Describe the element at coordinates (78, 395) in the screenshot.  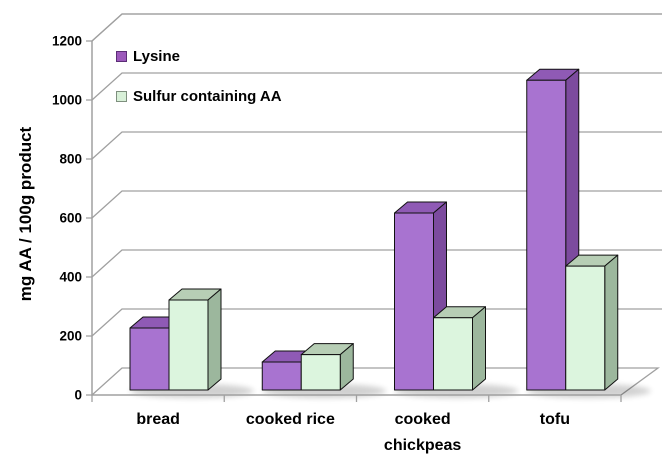
I see `y-tick-label: 0` at that location.